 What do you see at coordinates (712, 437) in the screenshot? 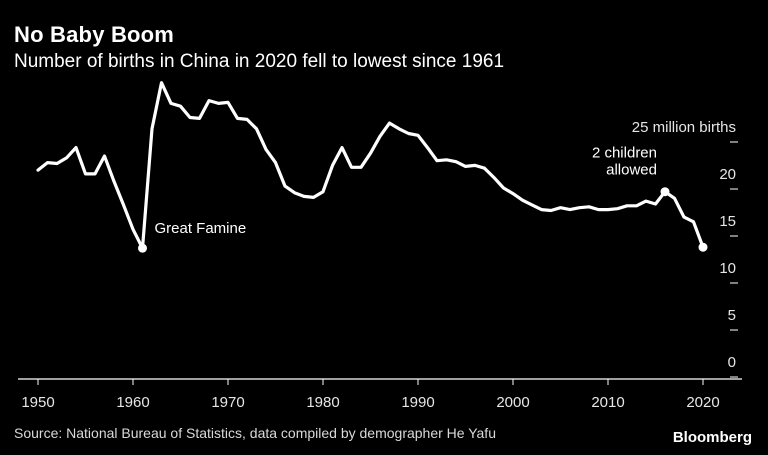
I see `bloomberg-logo: Bloomberg` at bounding box center [712, 437].